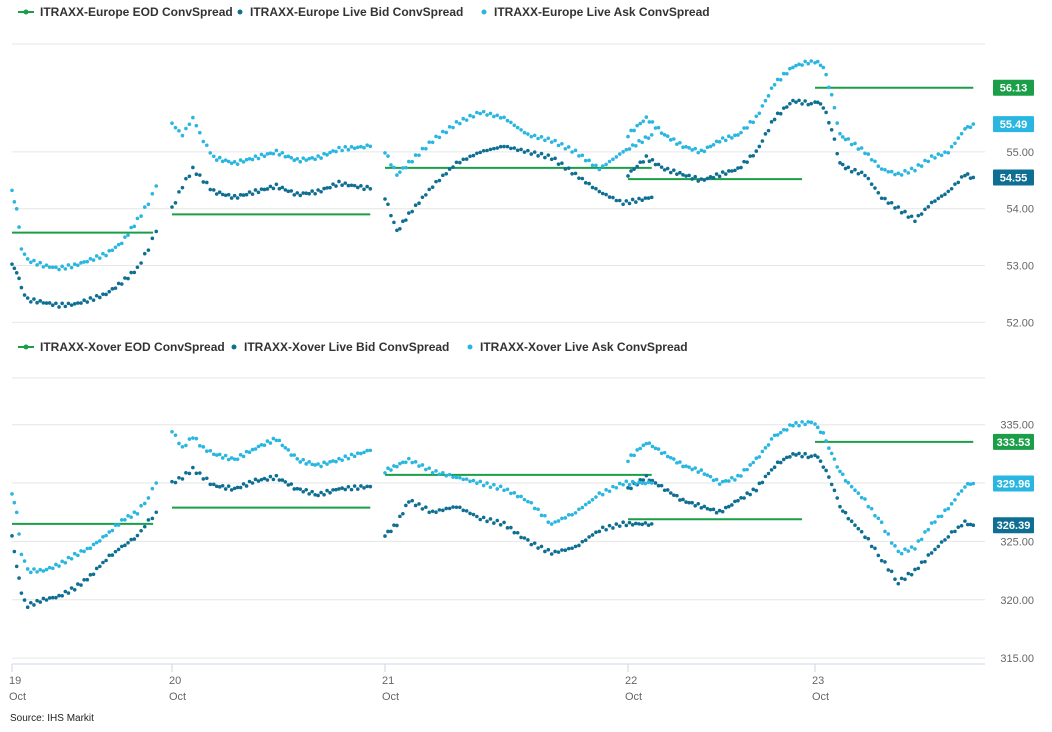  I want to click on legend-label-bid: ITRAXX-Xover Live Bid ConvSpread, so click(346, 347).